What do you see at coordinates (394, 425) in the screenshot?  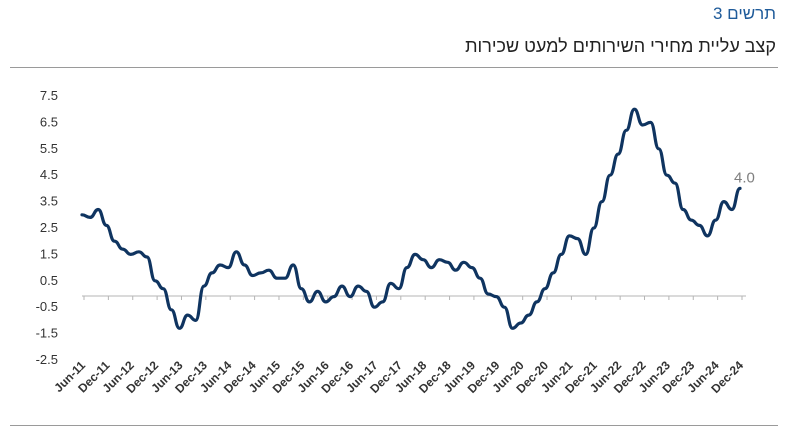 I see `bottom-divider` at bounding box center [394, 425].